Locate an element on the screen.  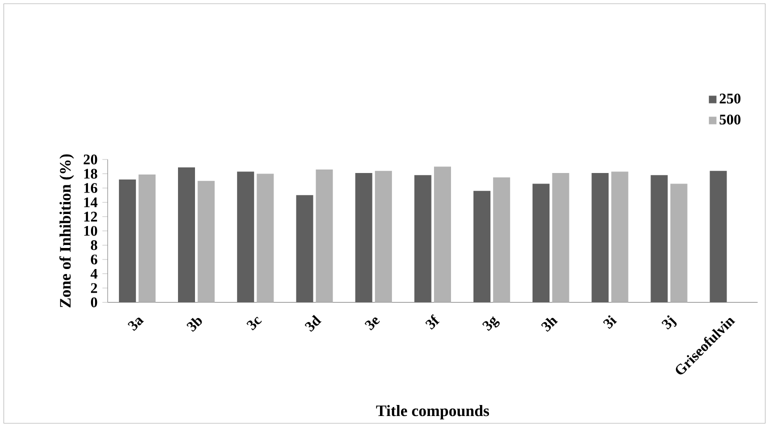
x-tick-label: 3f is located at coordinates (432, 322).